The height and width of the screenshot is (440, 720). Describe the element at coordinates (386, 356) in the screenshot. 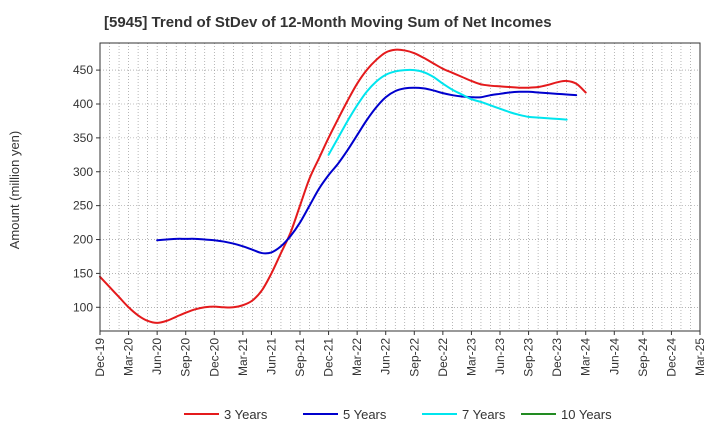

I see `x-tick-label: Jun-22` at that location.